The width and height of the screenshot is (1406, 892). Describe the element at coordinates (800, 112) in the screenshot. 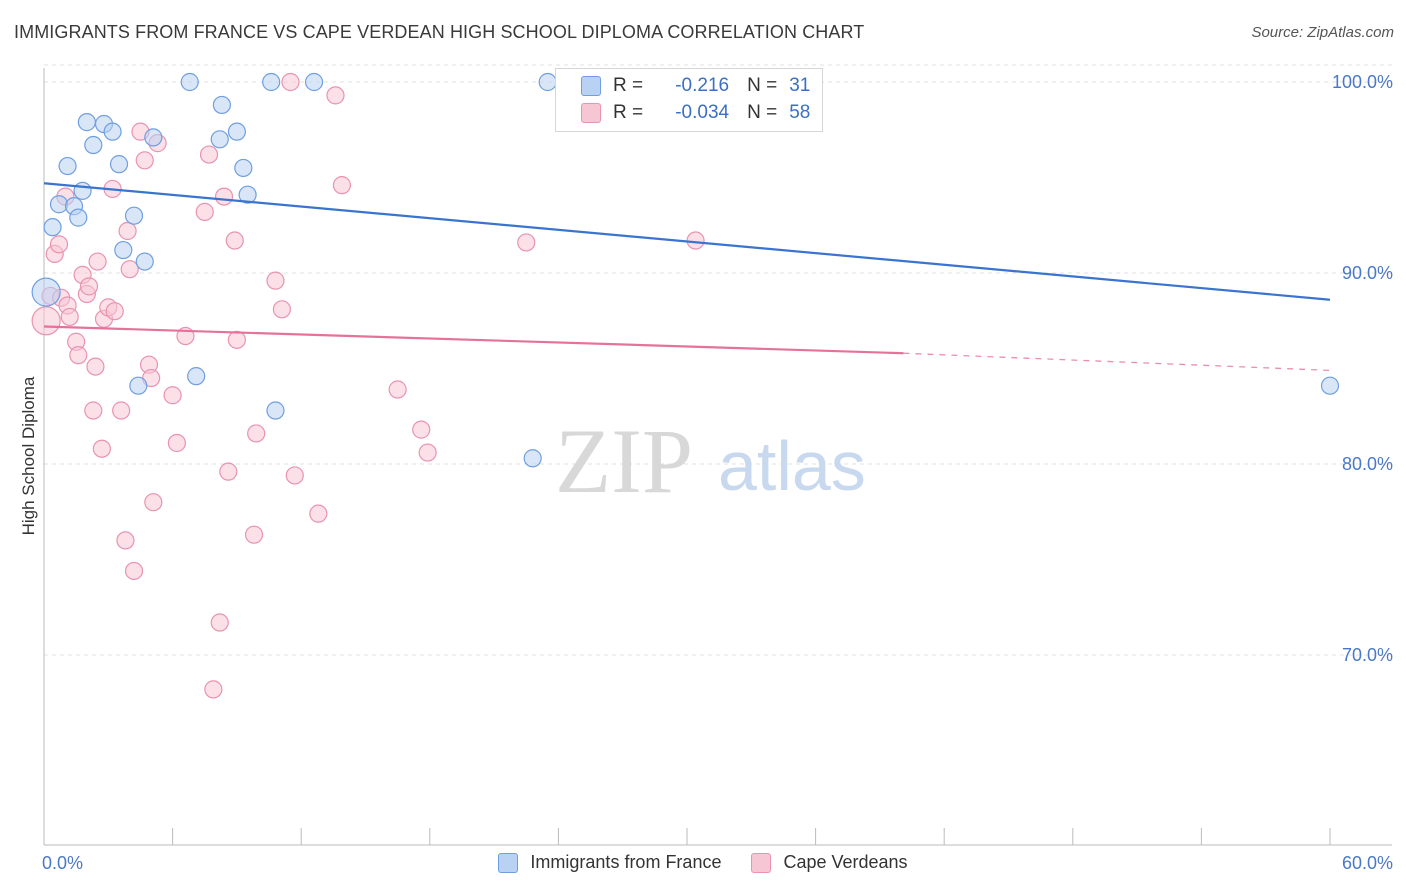

I see `legend-n-value: 58` at that location.